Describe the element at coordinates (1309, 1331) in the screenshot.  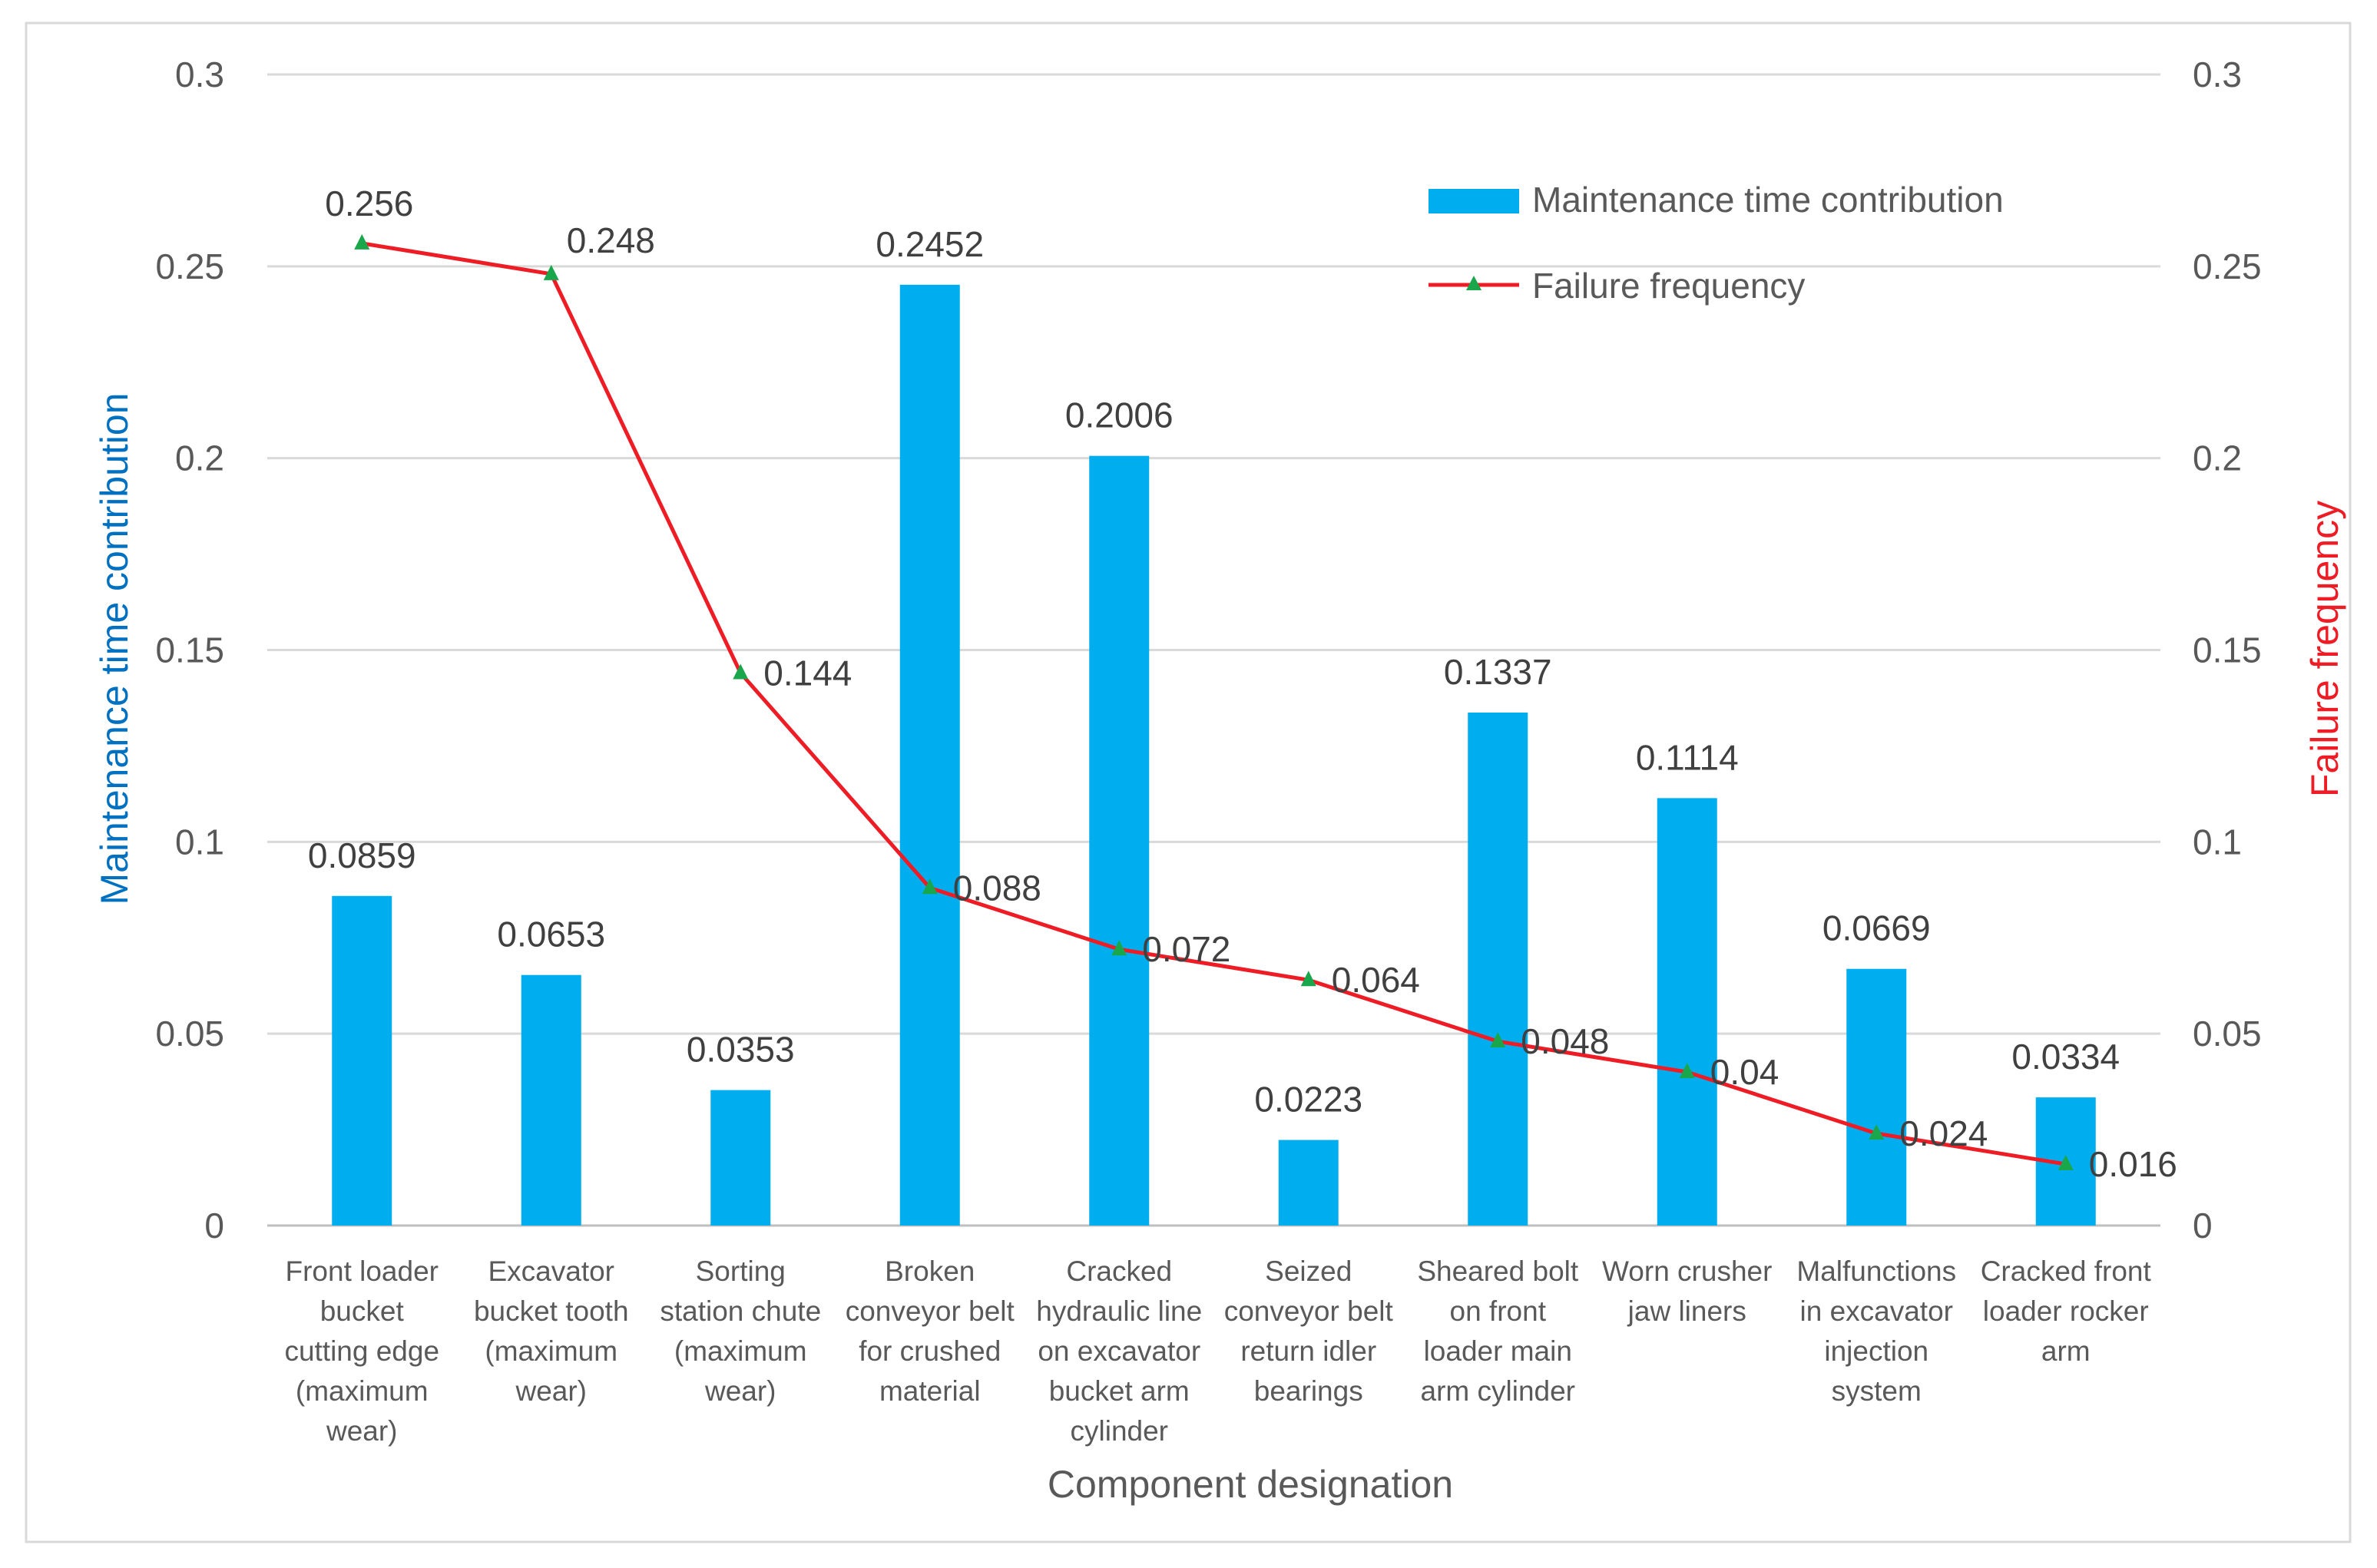
I see `x-tick-label: Seized conveyor belt return idler bearings` at that location.